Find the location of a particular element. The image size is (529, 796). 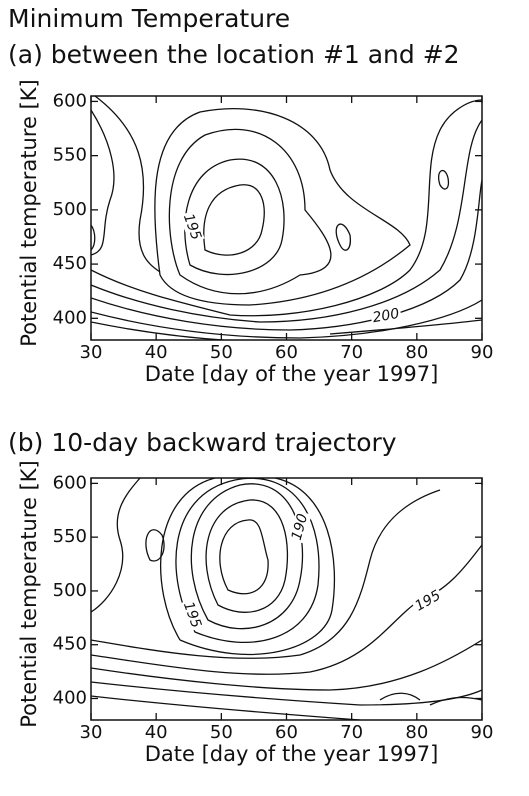

contour-label: 200 is located at coordinates (385, 316).